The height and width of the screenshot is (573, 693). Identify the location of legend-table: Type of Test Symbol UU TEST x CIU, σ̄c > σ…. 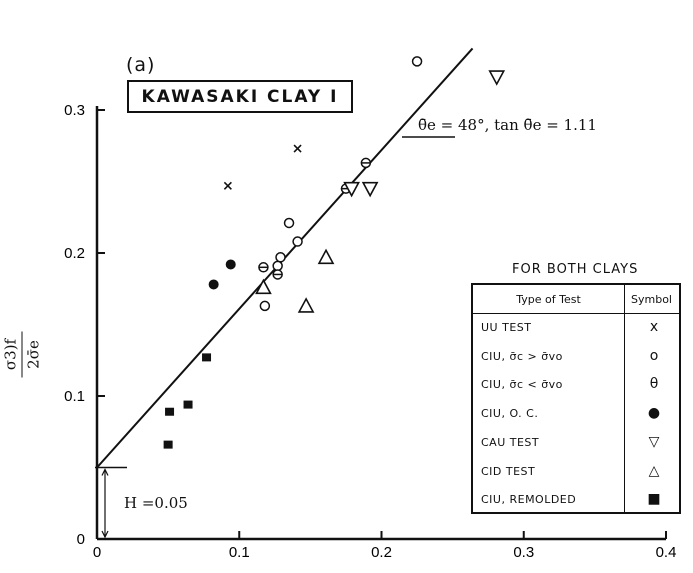
(576, 398).